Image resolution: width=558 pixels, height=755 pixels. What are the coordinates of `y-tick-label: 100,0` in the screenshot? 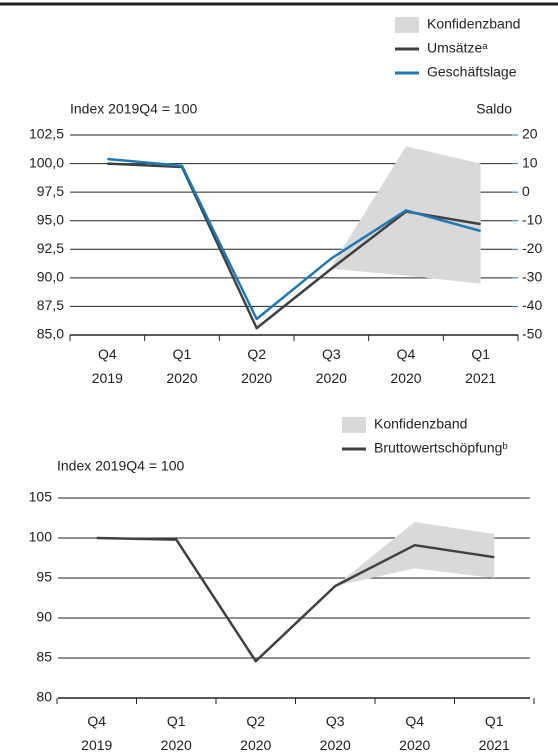 It's located at (46, 162).